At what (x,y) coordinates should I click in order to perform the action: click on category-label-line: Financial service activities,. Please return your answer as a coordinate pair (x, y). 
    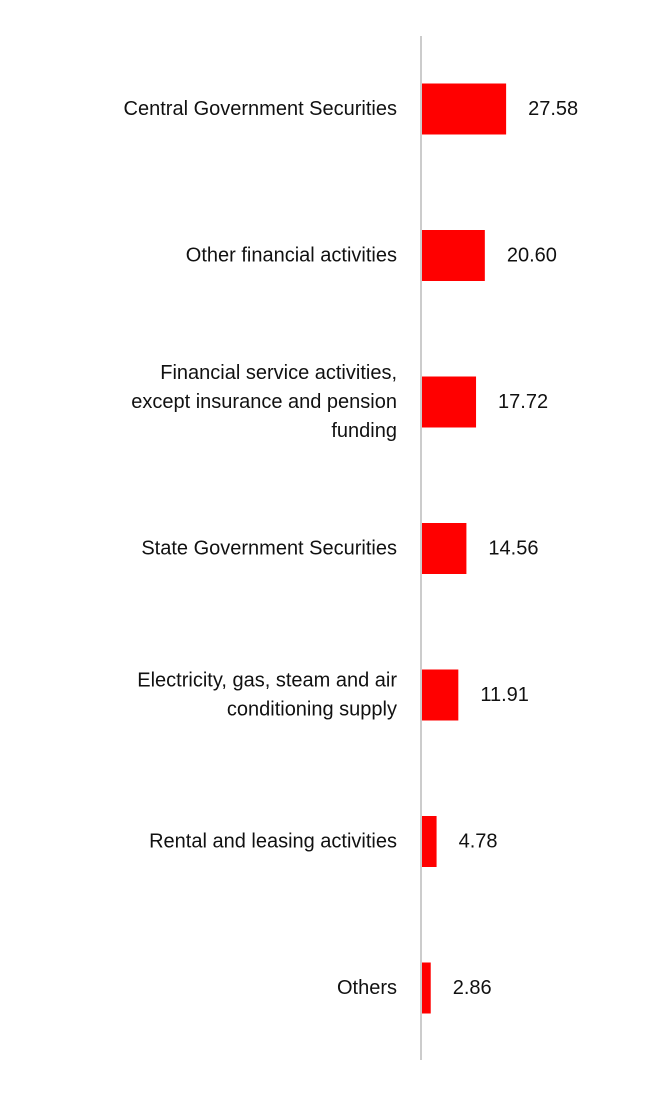
    Looking at the image, I should click on (278, 373).